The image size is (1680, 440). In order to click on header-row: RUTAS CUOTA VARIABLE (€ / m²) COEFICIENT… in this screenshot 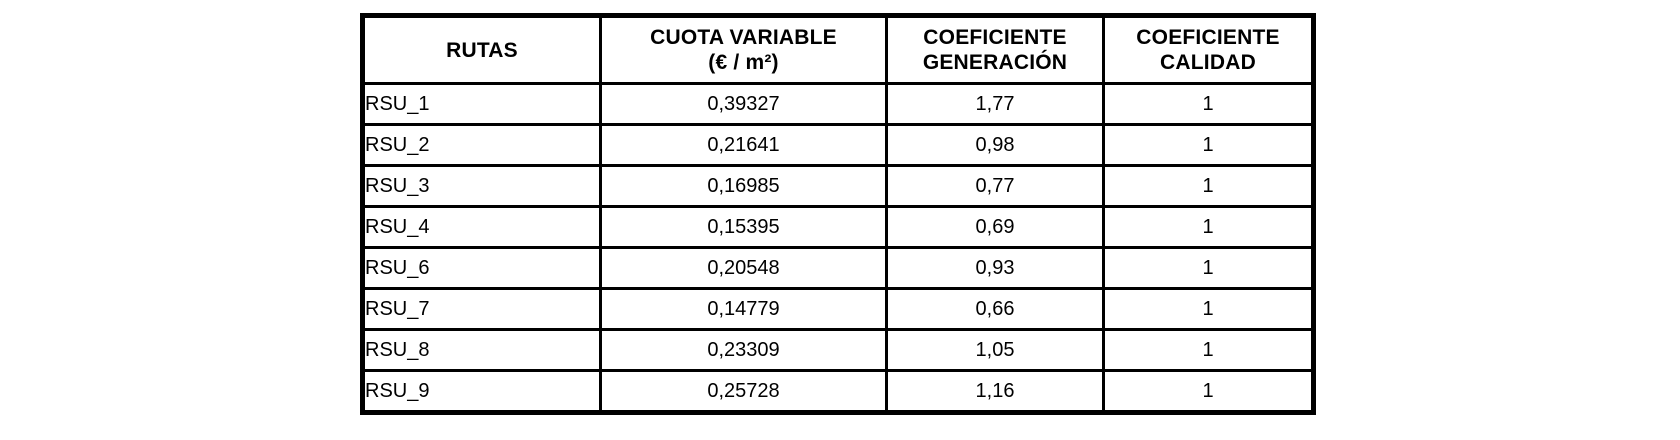, I will do `click(838, 49)`.